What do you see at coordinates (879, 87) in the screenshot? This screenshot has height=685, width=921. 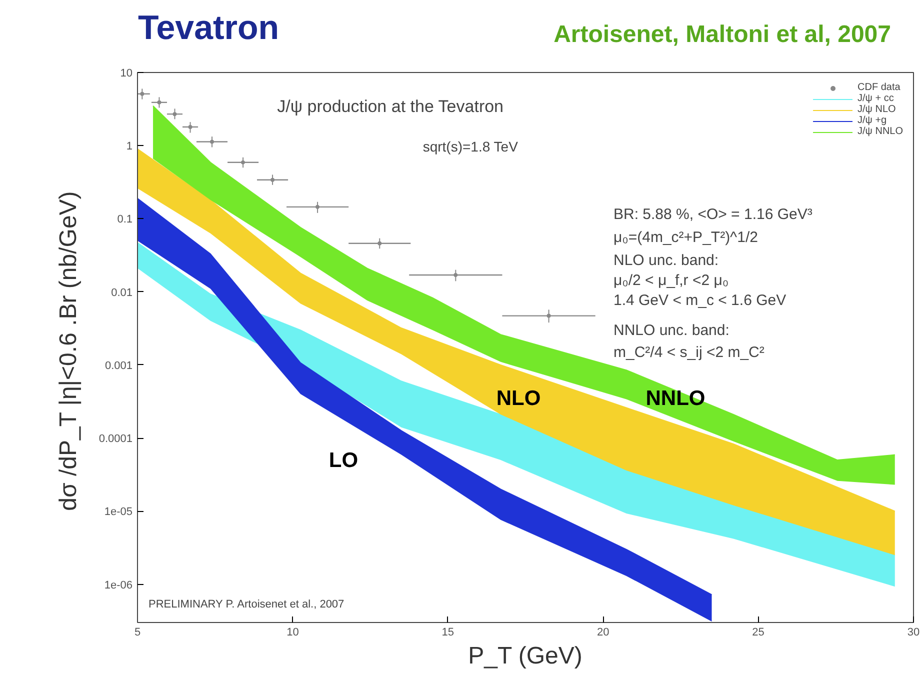 I see `legend-label: CDF data` at bounding box center [879, 87].